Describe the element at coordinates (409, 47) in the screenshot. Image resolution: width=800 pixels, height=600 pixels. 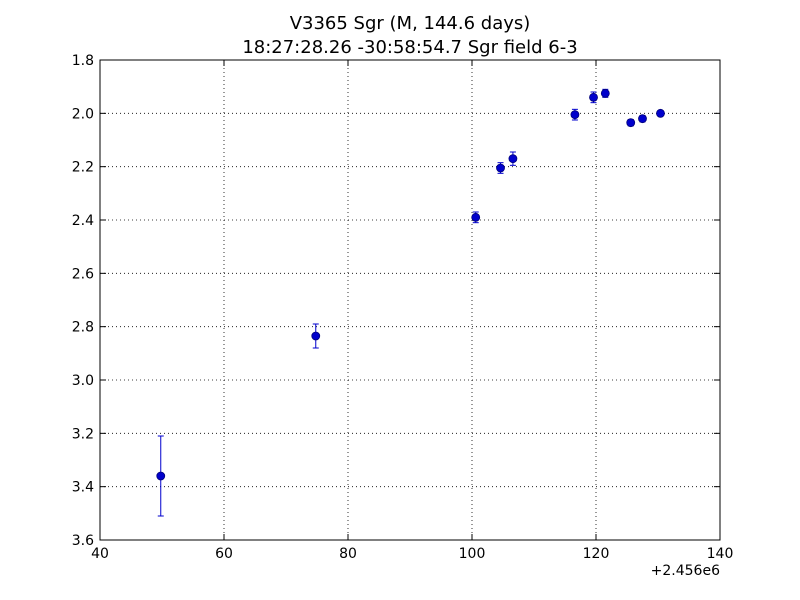
I see `chart-subtitle: 18:27:28.26 -30:58:54.7 Sgr field 6-3` at that location.